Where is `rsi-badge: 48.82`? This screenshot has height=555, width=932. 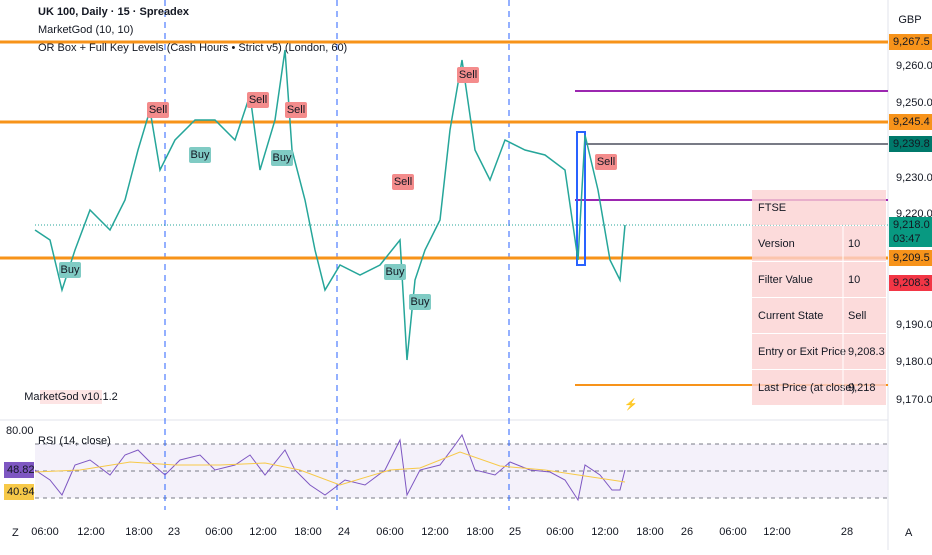 rsi-badge: 48.82 is located at coordinates (21, 470).